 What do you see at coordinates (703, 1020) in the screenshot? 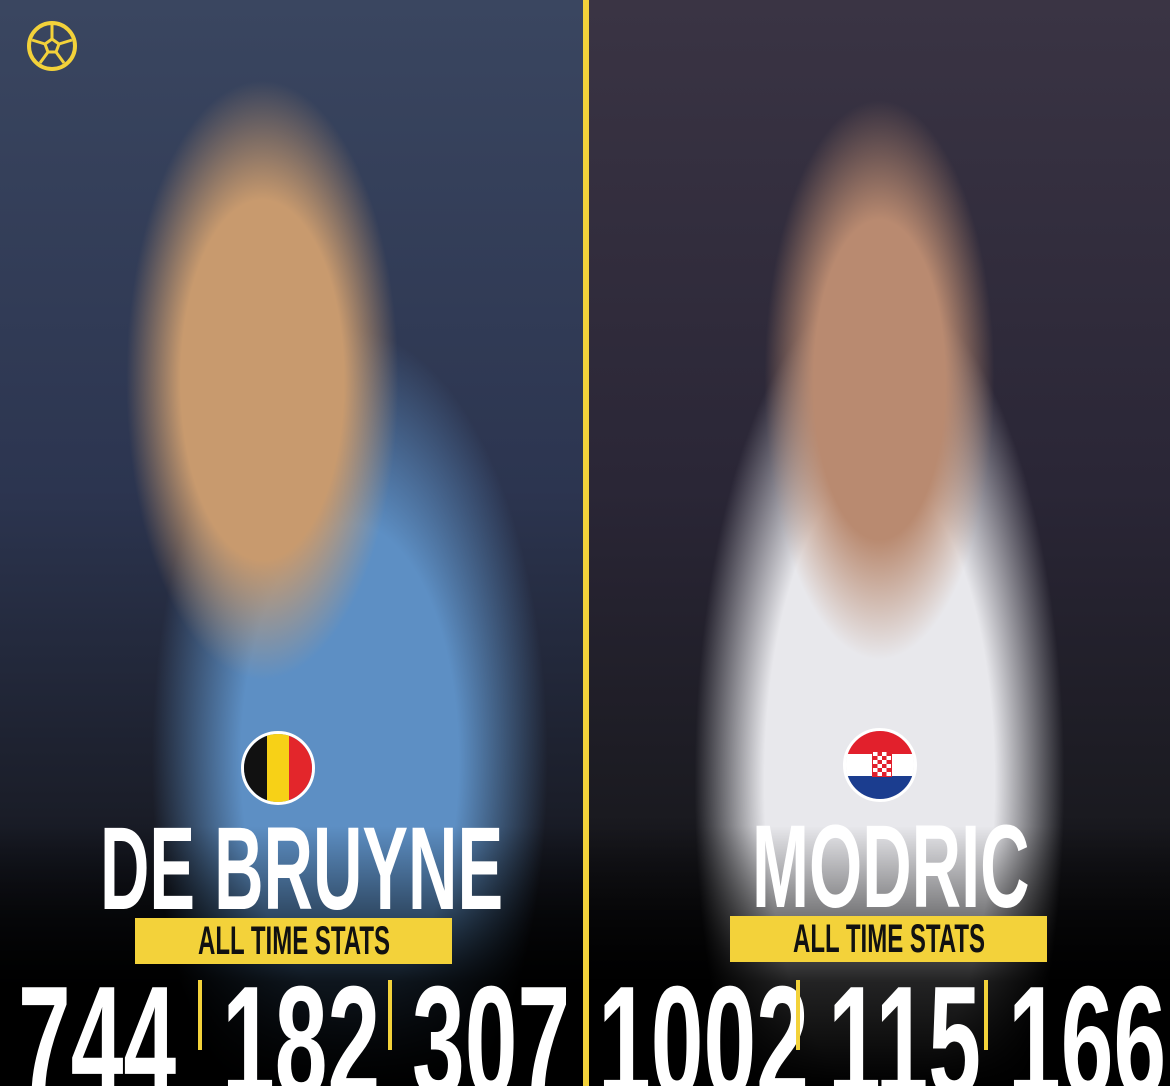
I see `stat-value: 1002` at bounding box center [703, 1020].